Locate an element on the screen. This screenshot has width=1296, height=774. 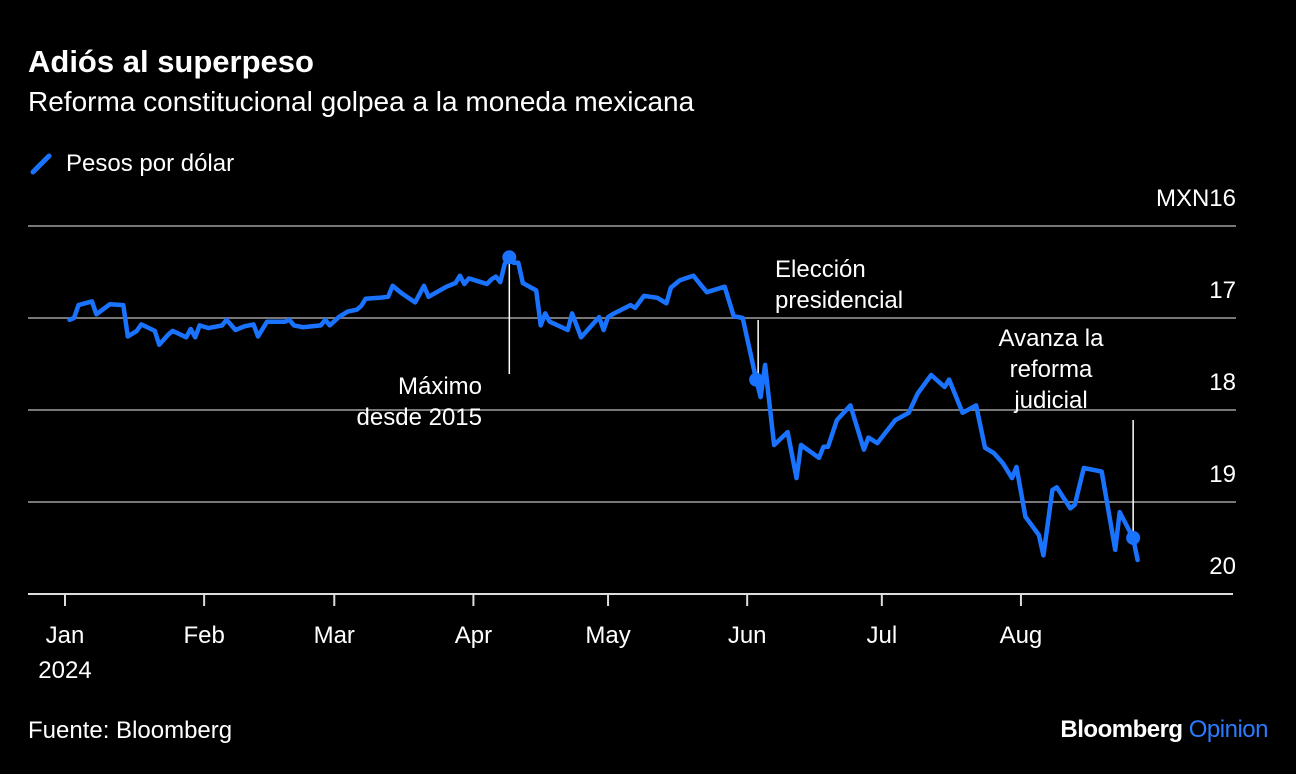
x-tick-label: Aug is located at coordinates (1021, 635).